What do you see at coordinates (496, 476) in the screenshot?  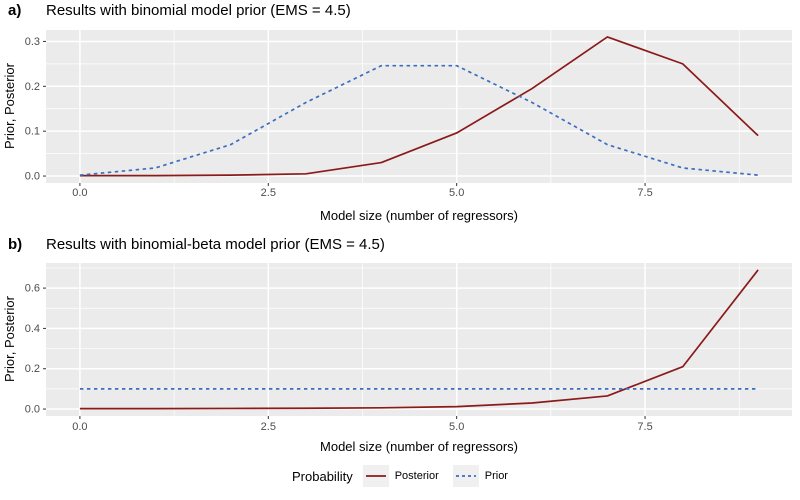 I see `legend-label-prior: Prior` at bounding box center [496, 476].